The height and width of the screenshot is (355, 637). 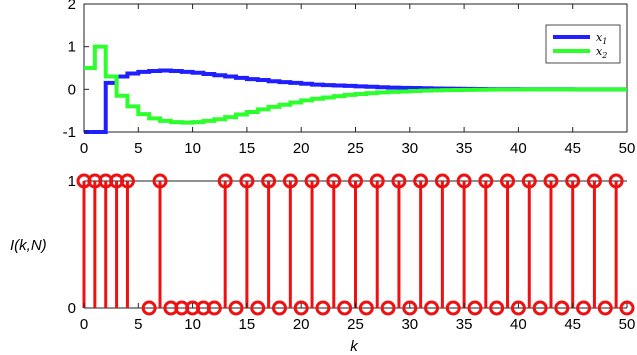 What do you see at coordinates (355, 148) in the screenshot?
I see `top-x-tick-label: 25` at bounding box center [355, 148].